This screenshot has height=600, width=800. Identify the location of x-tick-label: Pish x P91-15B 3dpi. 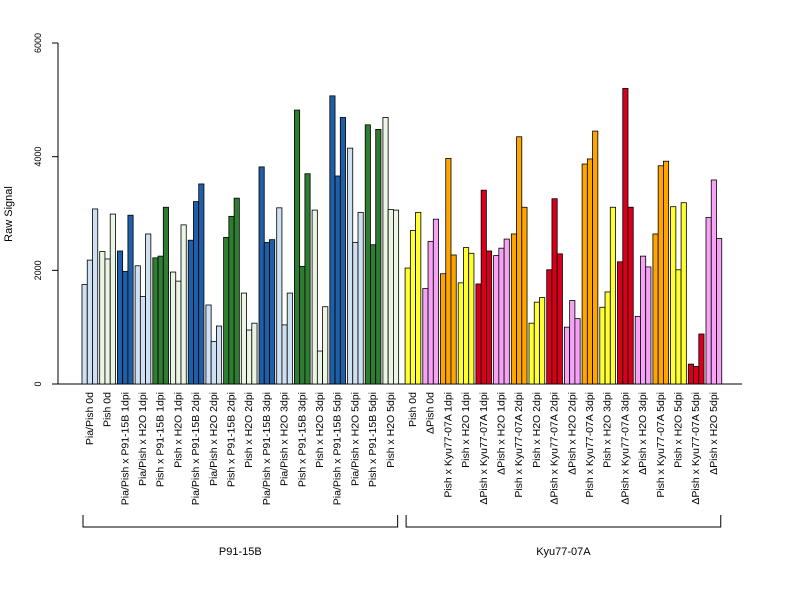
(302, 439).